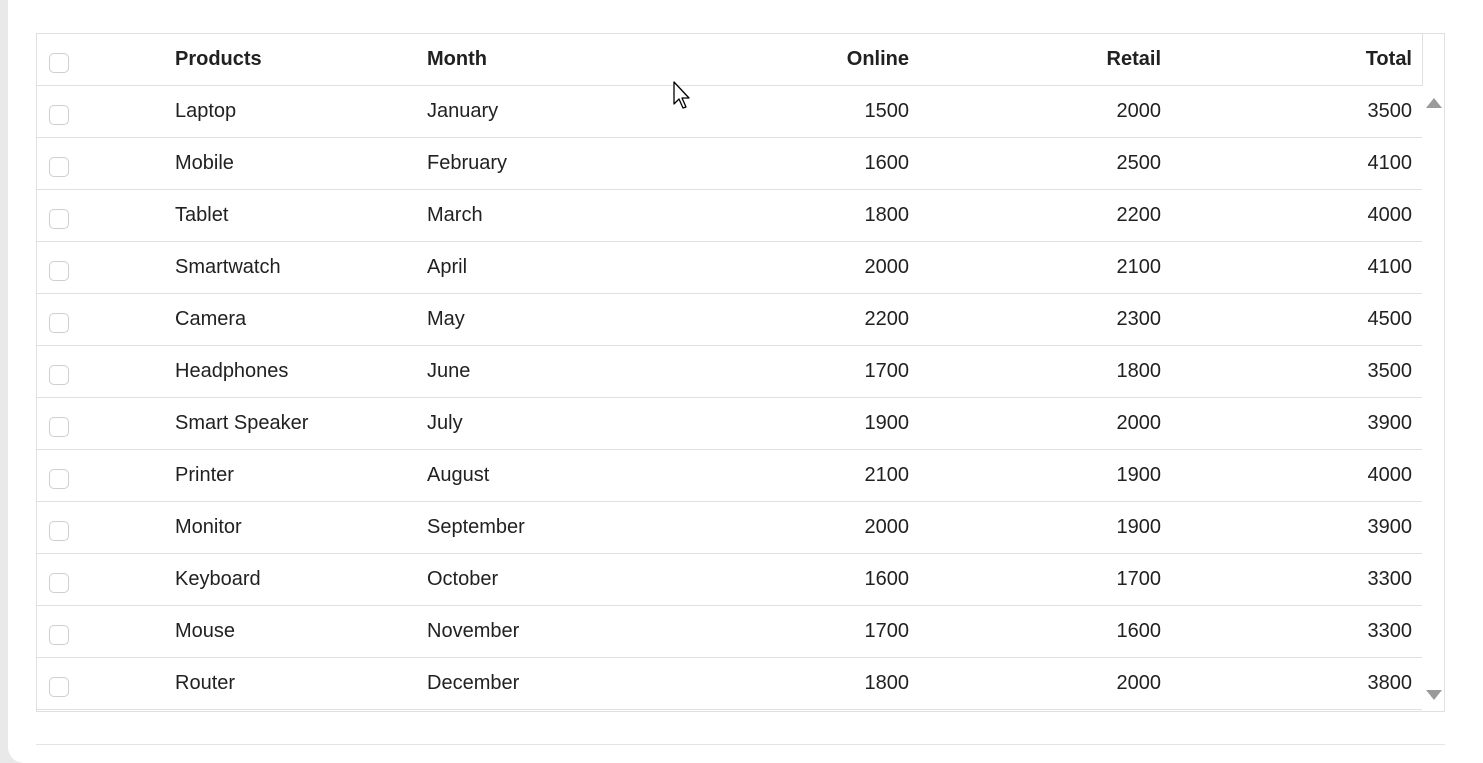 Image resolution: width=1483 pixels, height=763 pixels. What do you see at coordinates (740, 744) in the screenshot?
I see `footer-divider` at bounding box center [740, 744].